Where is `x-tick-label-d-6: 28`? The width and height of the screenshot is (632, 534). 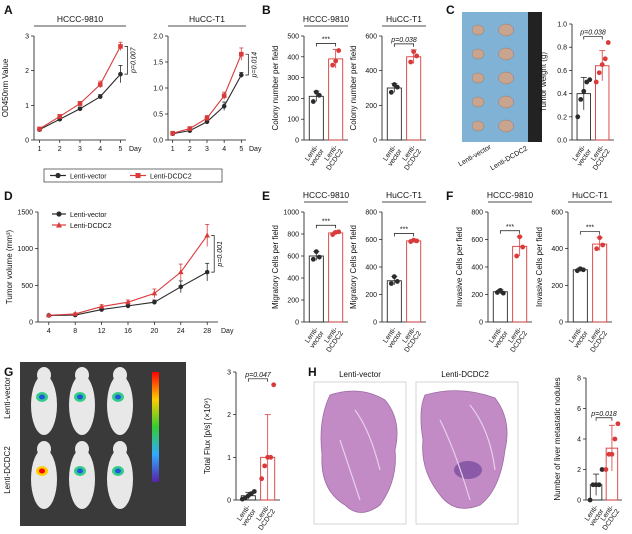 x-tick-label-d-6: 28 is located at coordinates (207, 331).